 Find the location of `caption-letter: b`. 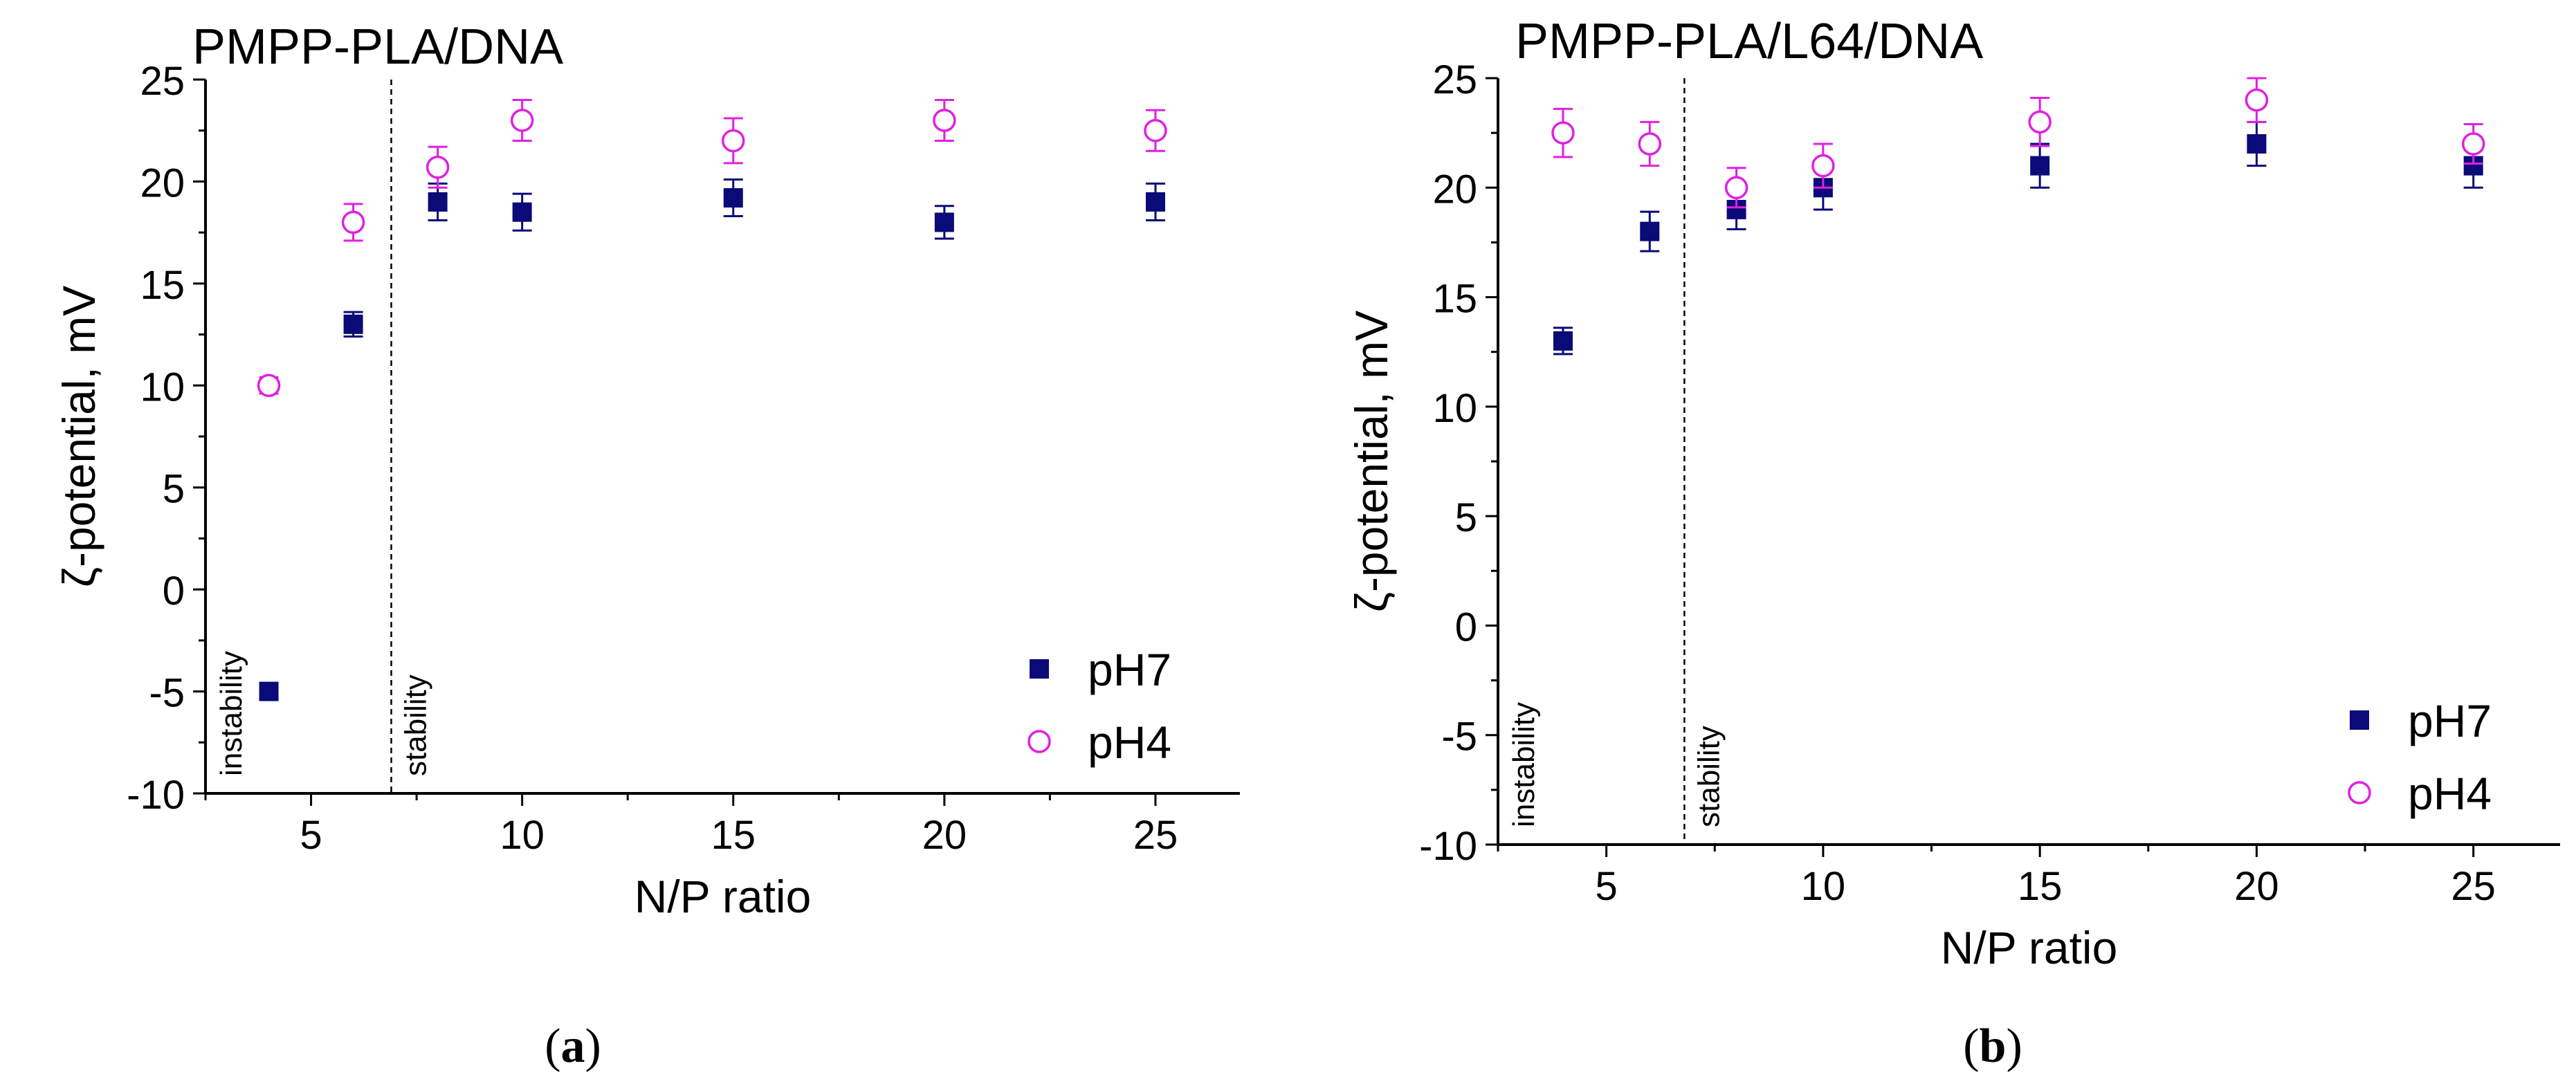

caption-letter: b is located at coordinates (1994, 1046).